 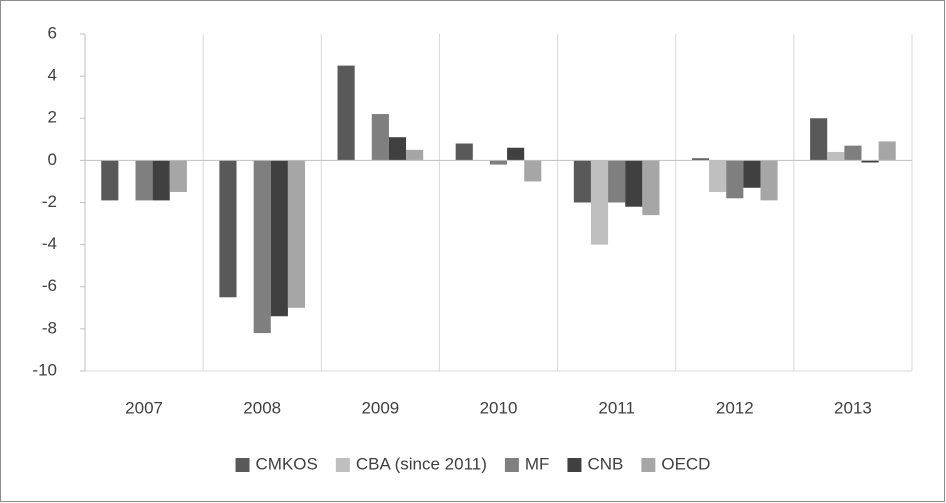 I want to click on x-tick-label: 2012, so click(x=735, y=407).